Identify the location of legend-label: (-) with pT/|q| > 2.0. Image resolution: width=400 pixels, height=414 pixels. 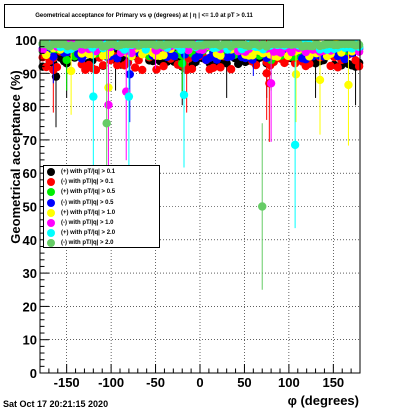
(87, 243).